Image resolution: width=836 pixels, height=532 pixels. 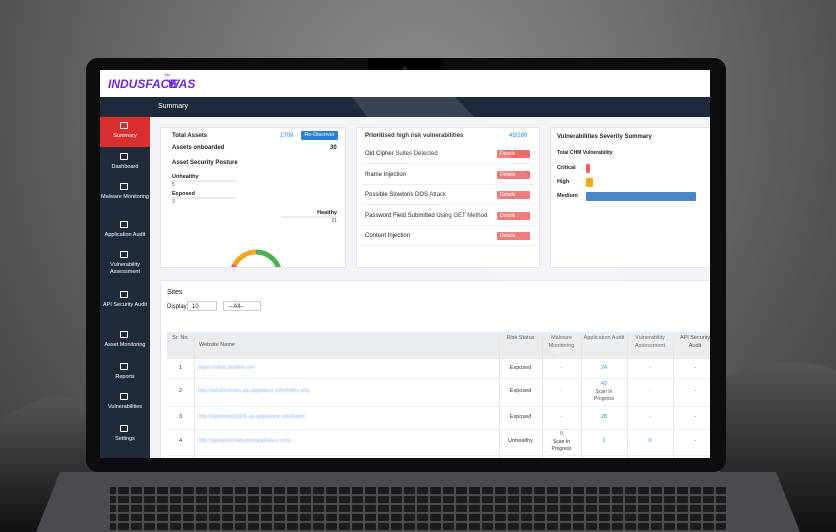 What do you see at coordinates (125, 192) in the screenshot?
I see `nav-item: Malware Monitoring` at bounding box center [125, 192].